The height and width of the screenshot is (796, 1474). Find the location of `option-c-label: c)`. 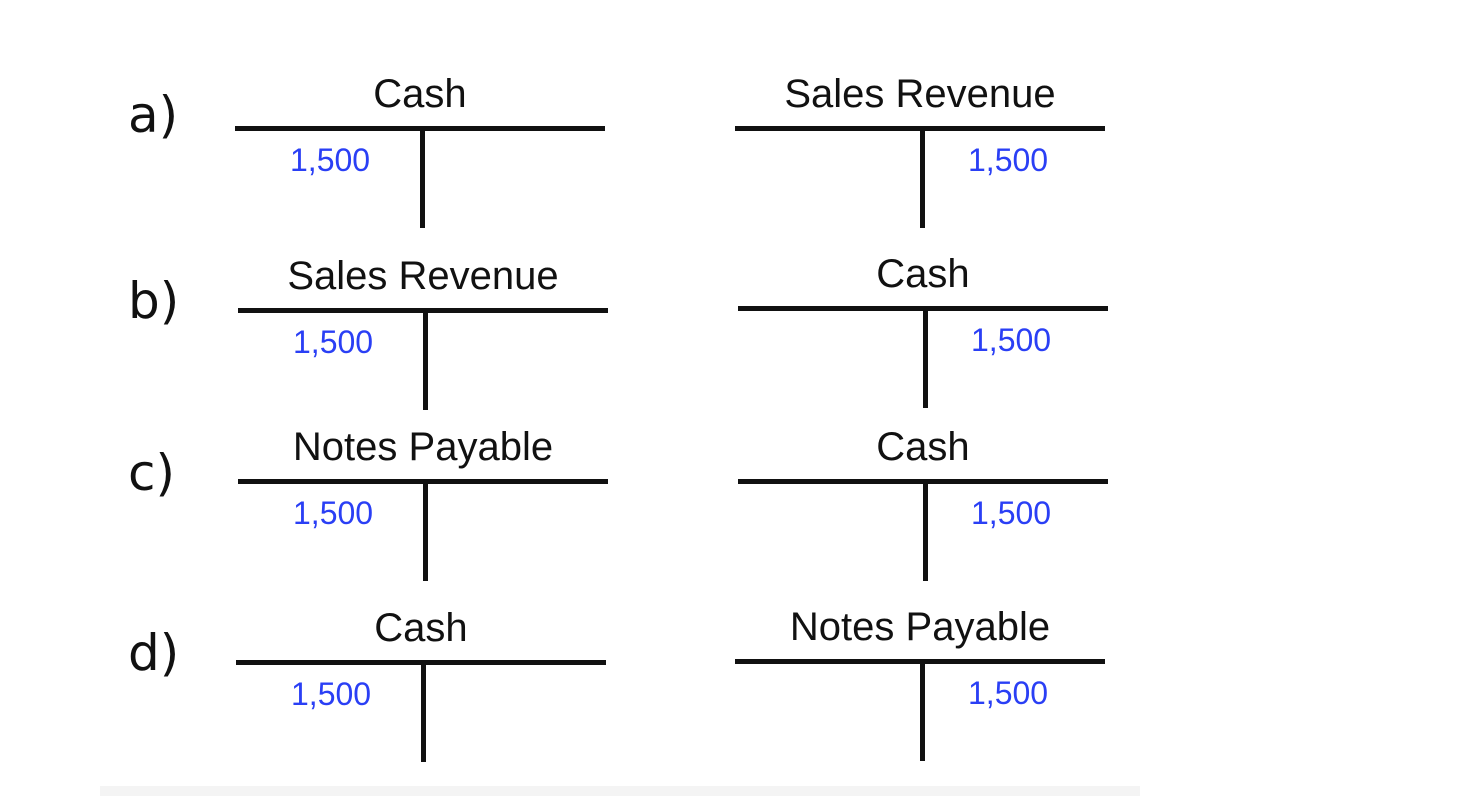

option-c-label: c) is located at coordinates (151, 473).